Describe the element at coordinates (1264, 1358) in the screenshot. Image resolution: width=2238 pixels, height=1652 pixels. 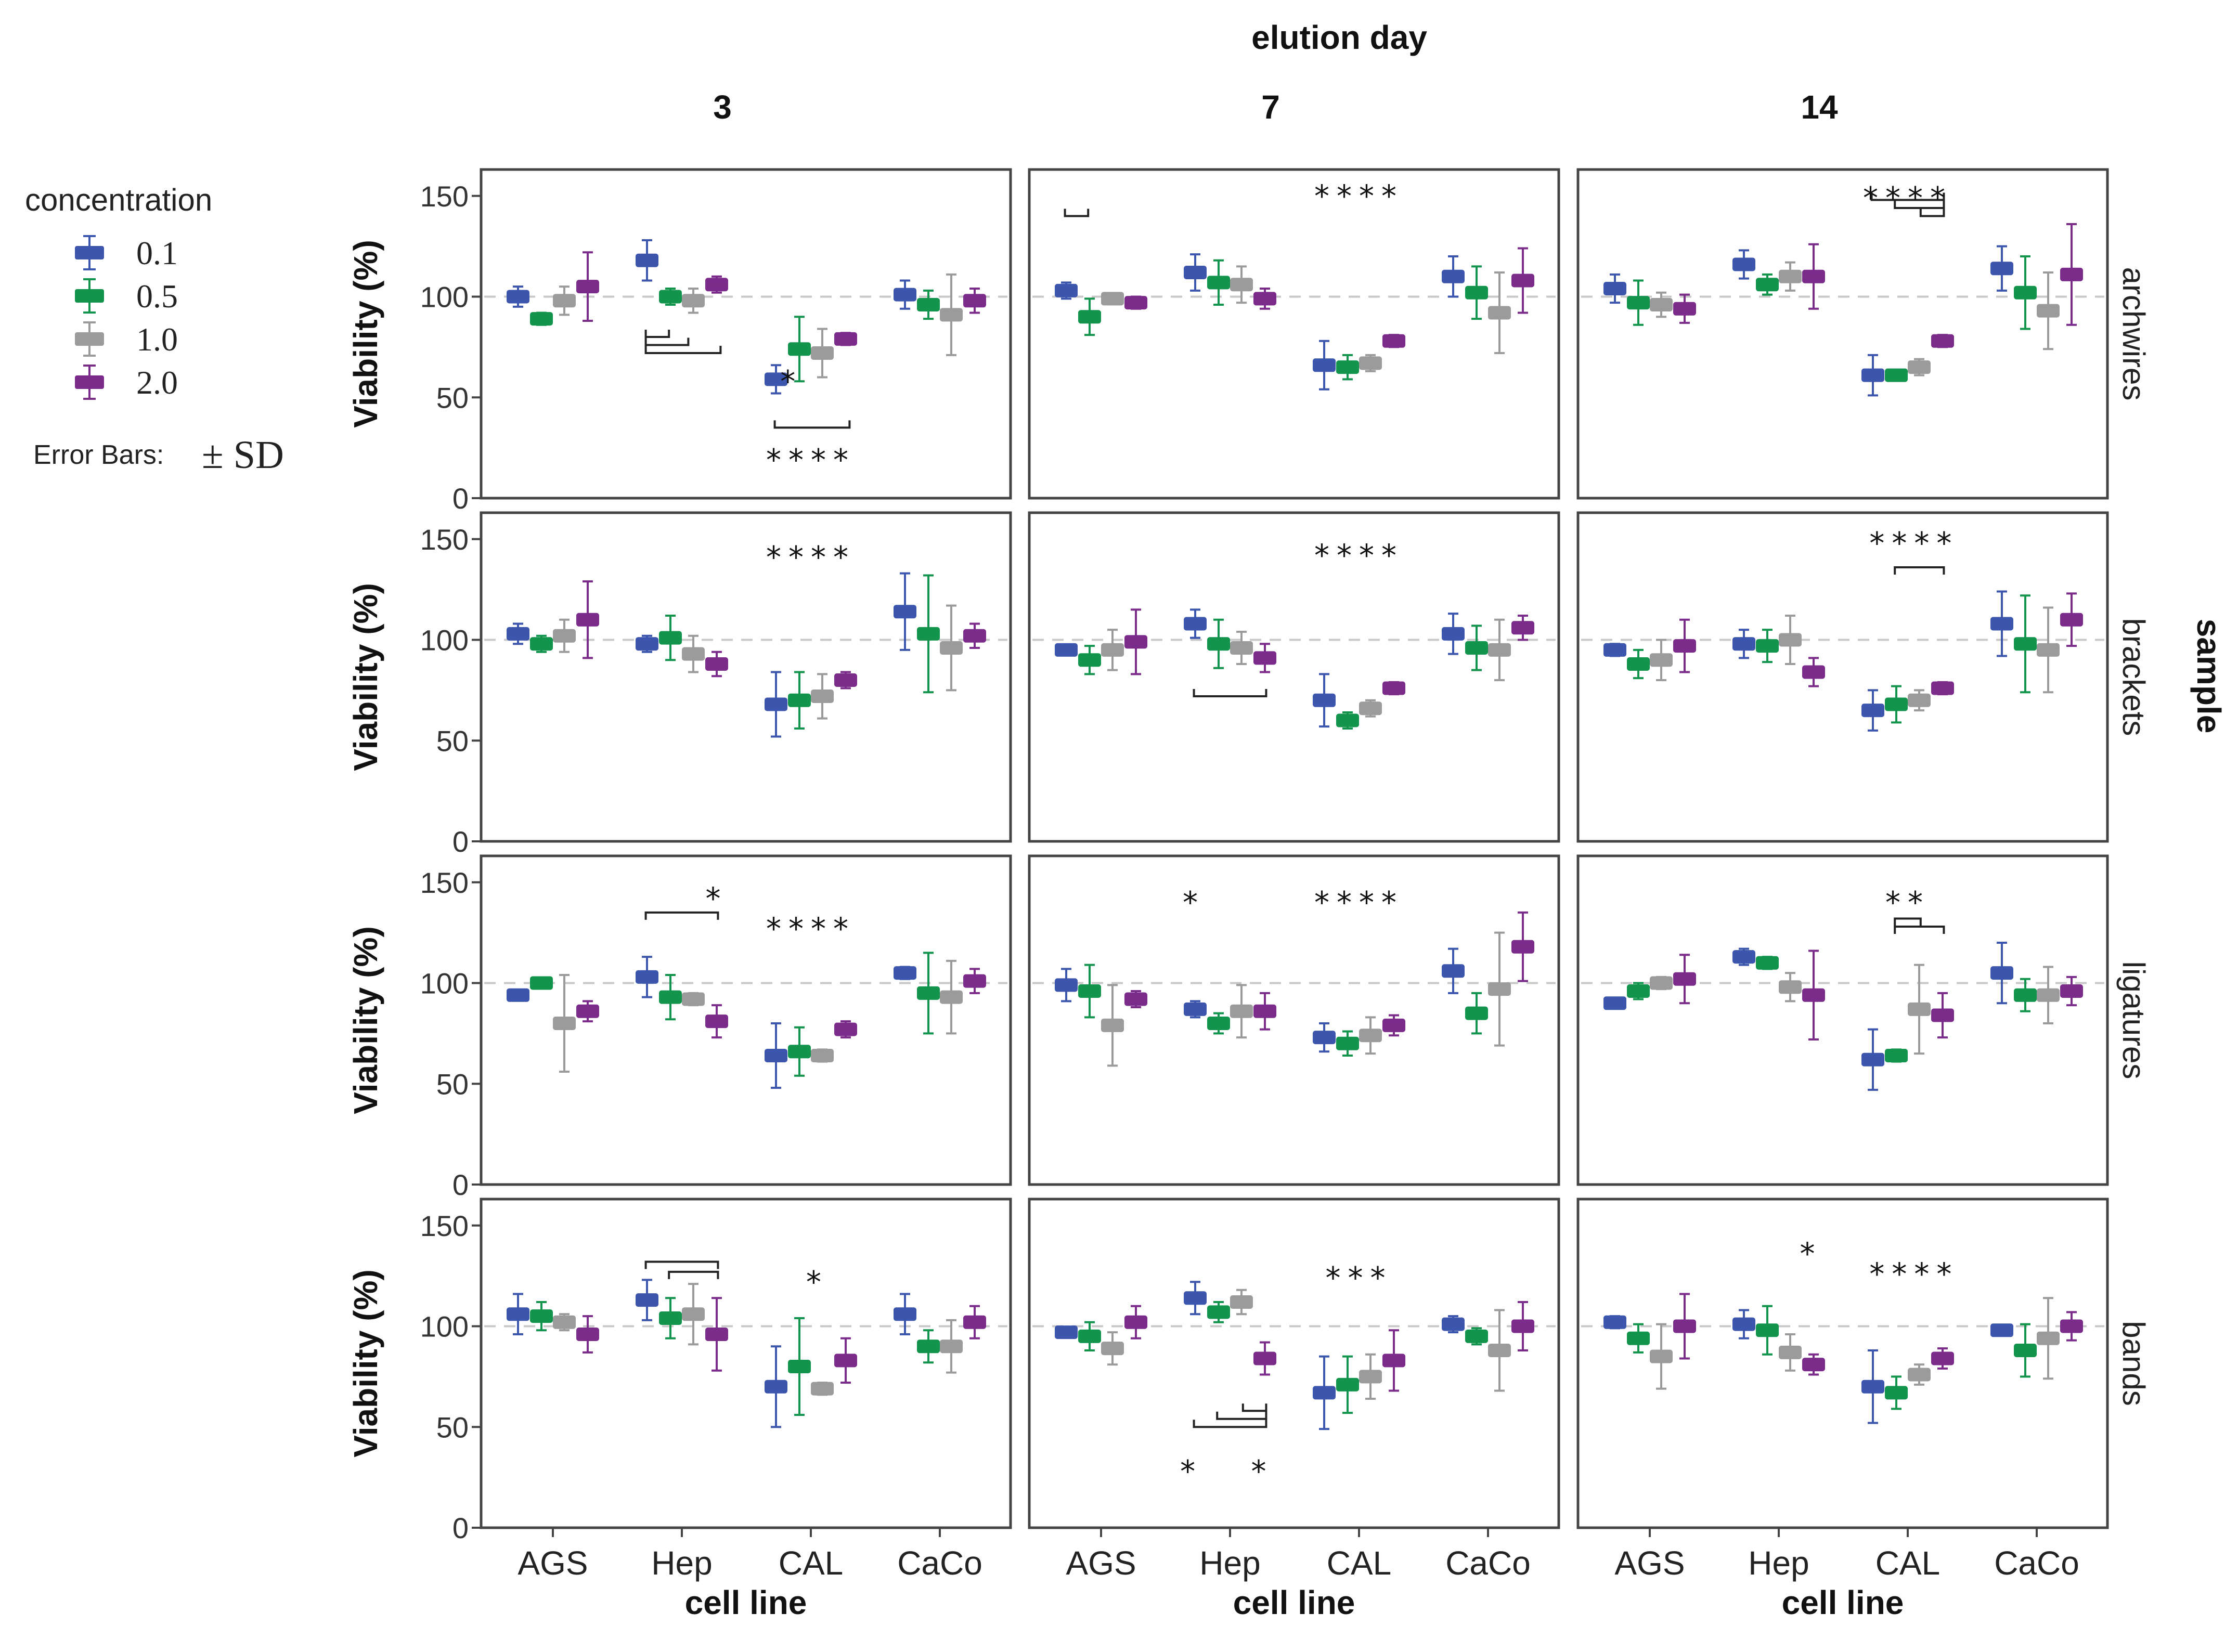
I see `bar-2.0-Hep` at that location.